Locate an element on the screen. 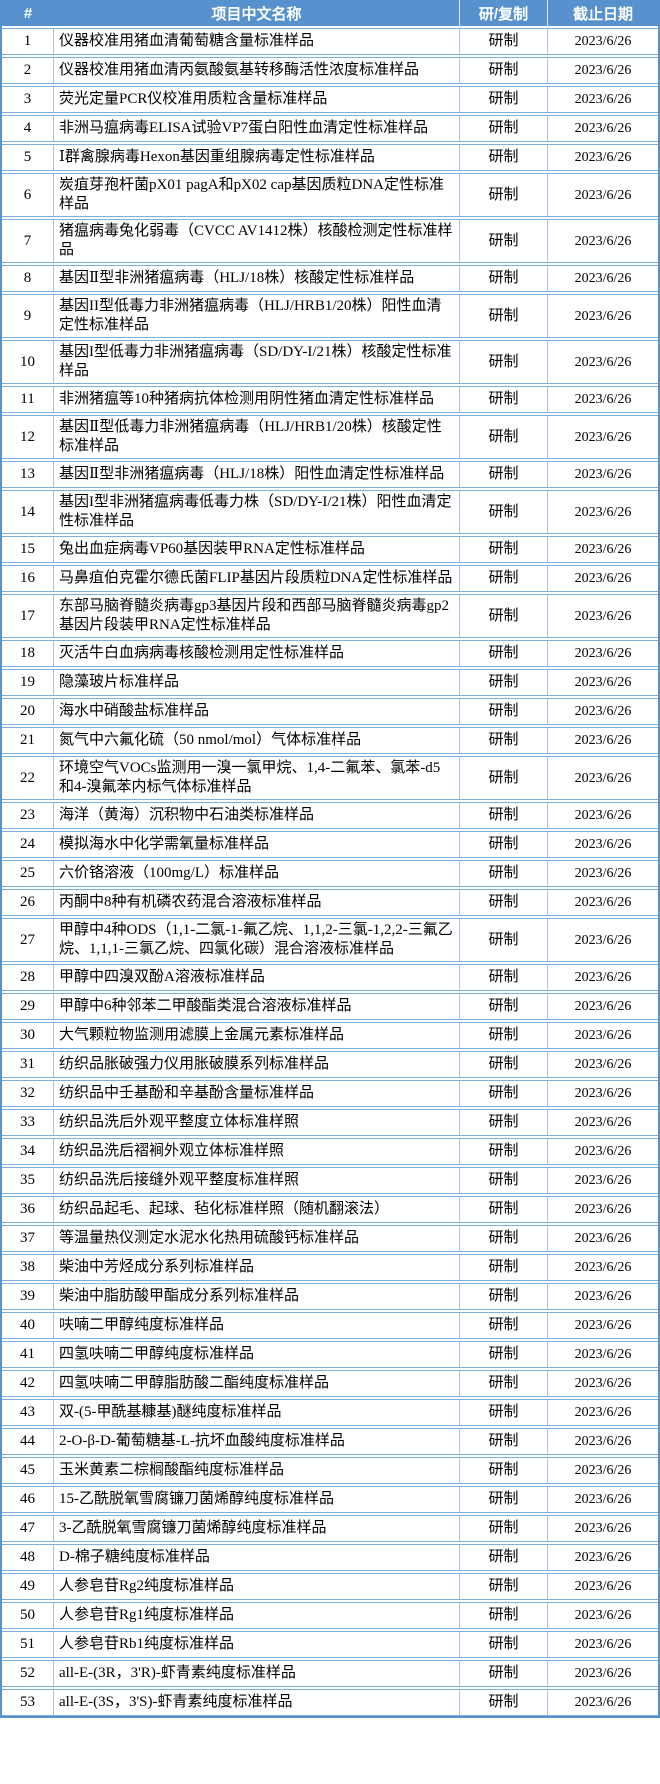  row-project-name: 15-乙酰脱氧雪腐镰刀菌烯醇纯度标准样品 is located at coordinates (257, 1499).